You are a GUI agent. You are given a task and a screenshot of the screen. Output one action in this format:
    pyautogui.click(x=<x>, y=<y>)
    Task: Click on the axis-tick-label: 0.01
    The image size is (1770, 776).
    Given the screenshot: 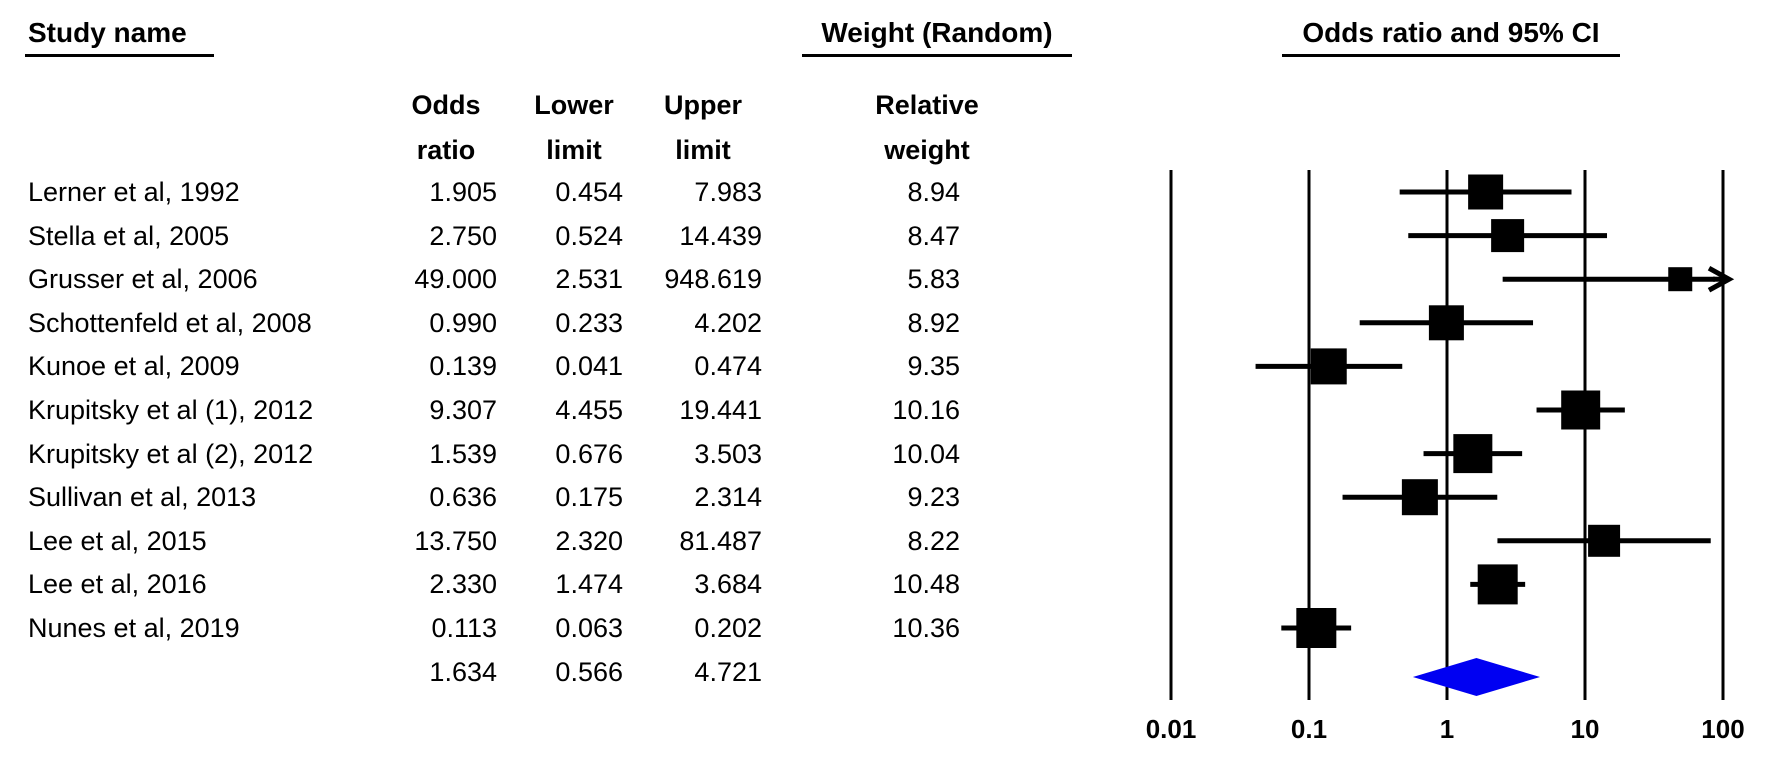 What is the action you would take?
    pyautogui.click(x=1171, y=729)
    